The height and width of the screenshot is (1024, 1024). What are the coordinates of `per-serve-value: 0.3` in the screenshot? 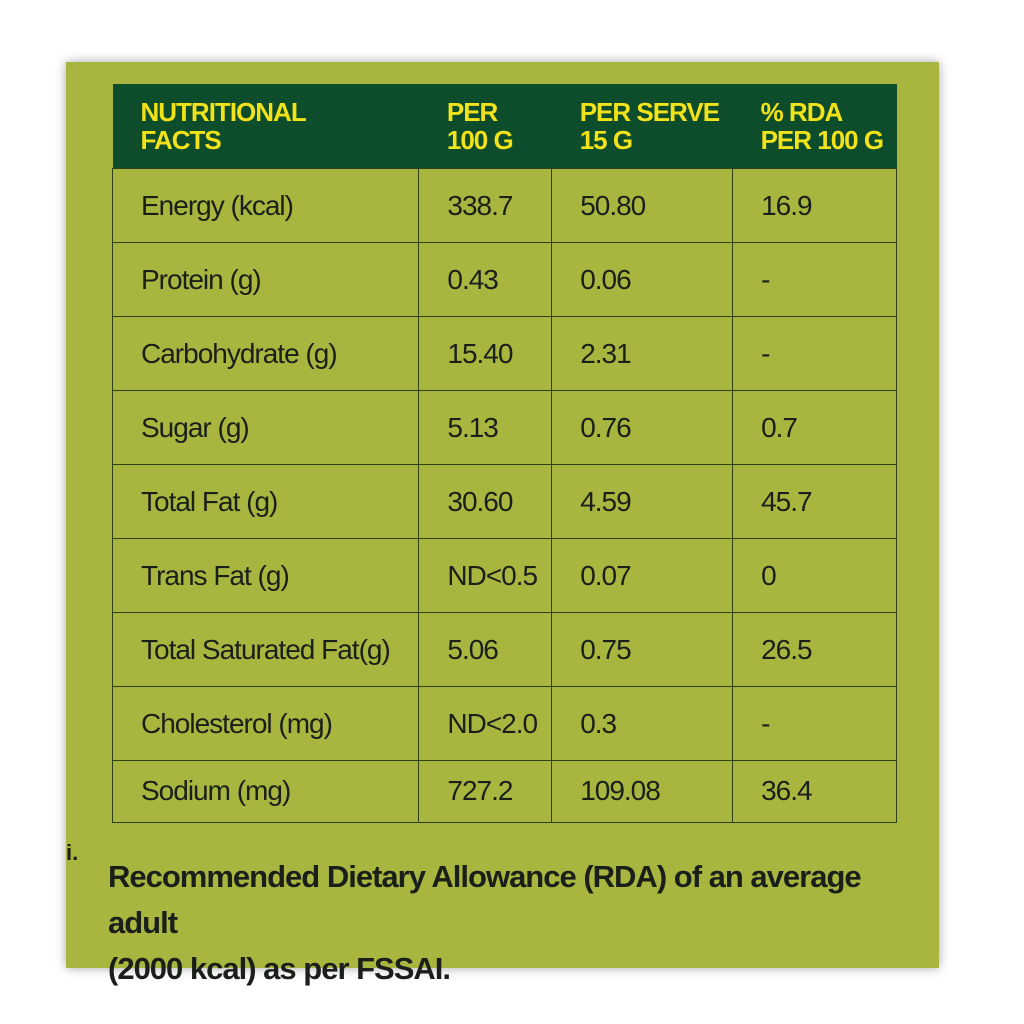 It's located at (642, 723).